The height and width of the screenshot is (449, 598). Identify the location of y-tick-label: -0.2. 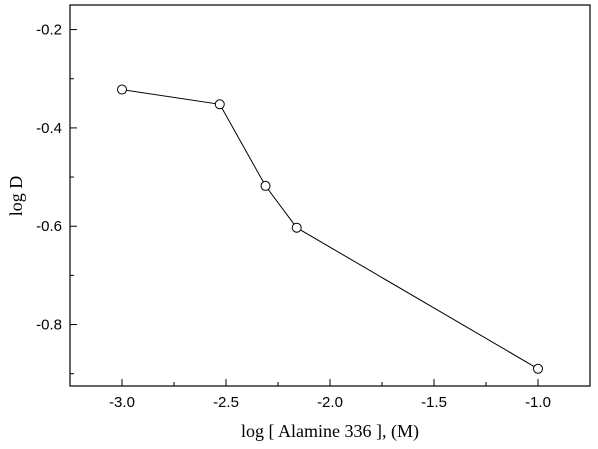
(49, 30).